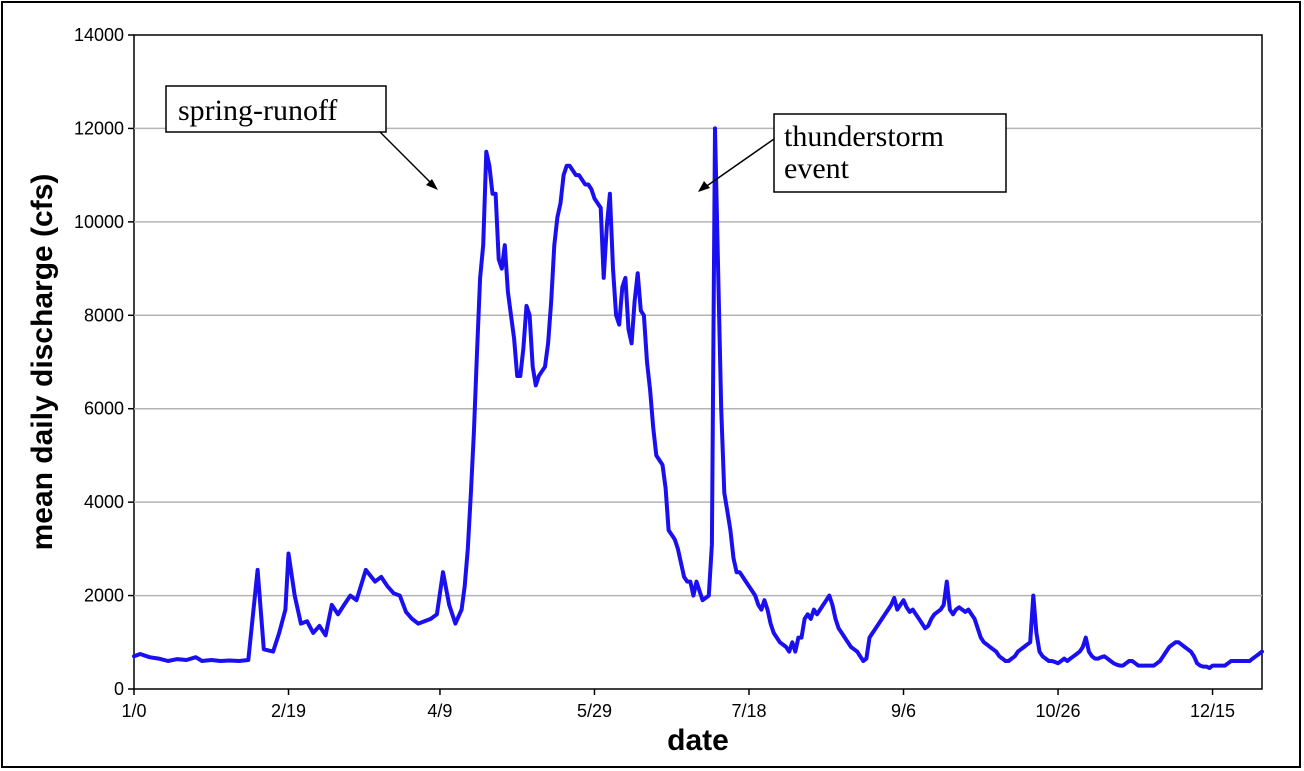  What do you see at coordinates (1058, 711) in the screenshot?
I see `x-tick-label: 10/26` at bounding box center [1058, 711].